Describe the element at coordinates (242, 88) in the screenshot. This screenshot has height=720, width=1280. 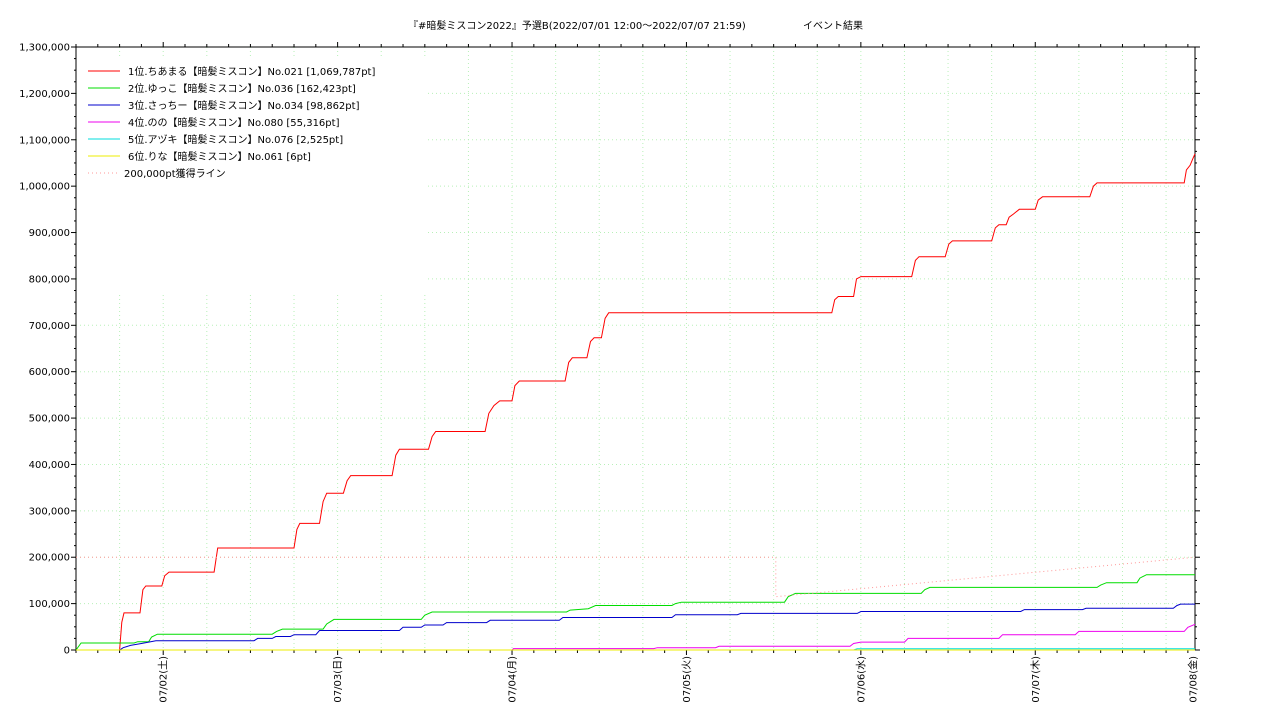
I see `legend-label: 2位.ゆっこ【暗髪ミスコン】No.036 [162,423pt]` at that location.